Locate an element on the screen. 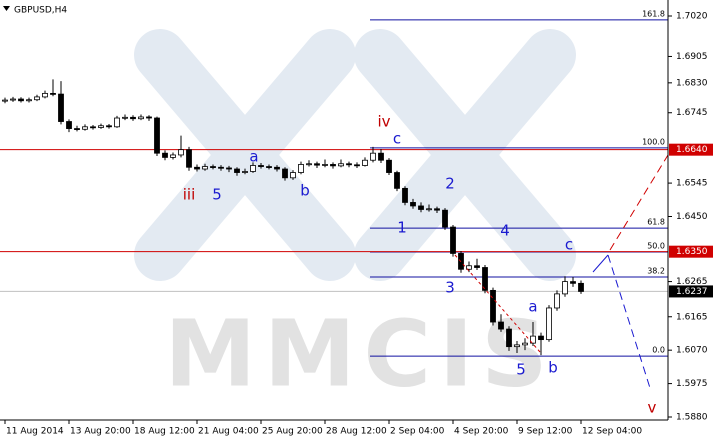 The height and width of the screenshot is (441, 713). y-tick-label: 1.6265 is located at coordinates (692, 282).